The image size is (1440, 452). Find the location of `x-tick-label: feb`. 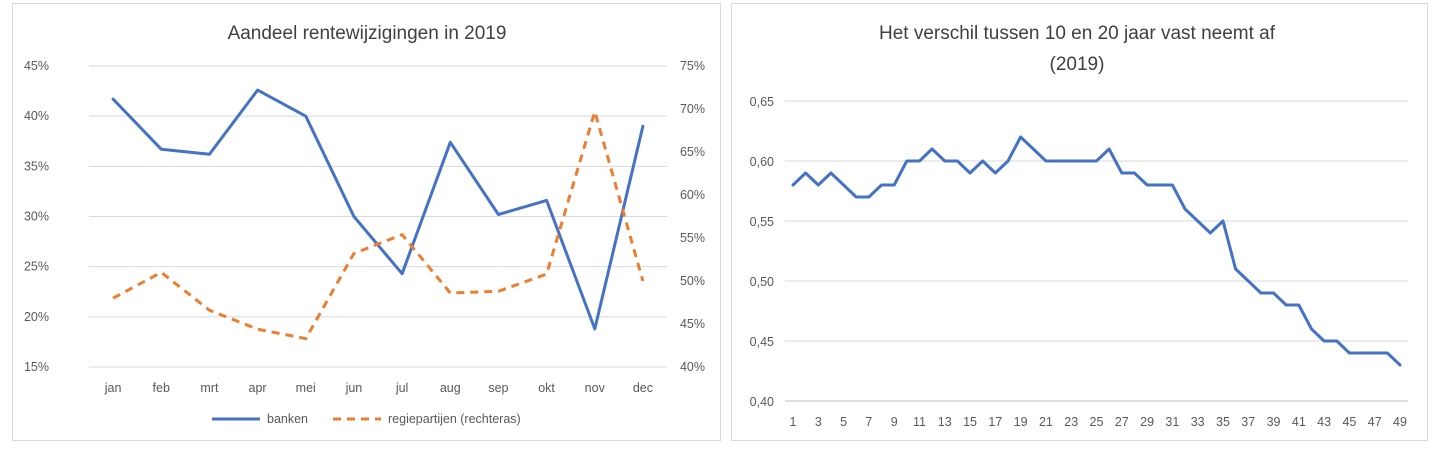

x-tick-label: feb is located at coordinates (161, 388).